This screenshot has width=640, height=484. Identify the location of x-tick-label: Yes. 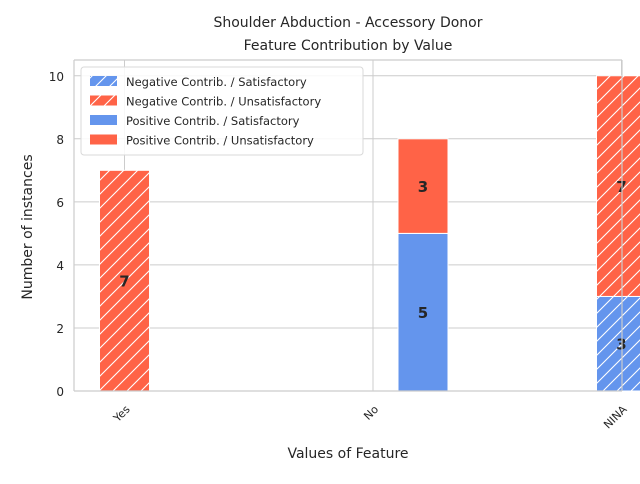
(121, 414).